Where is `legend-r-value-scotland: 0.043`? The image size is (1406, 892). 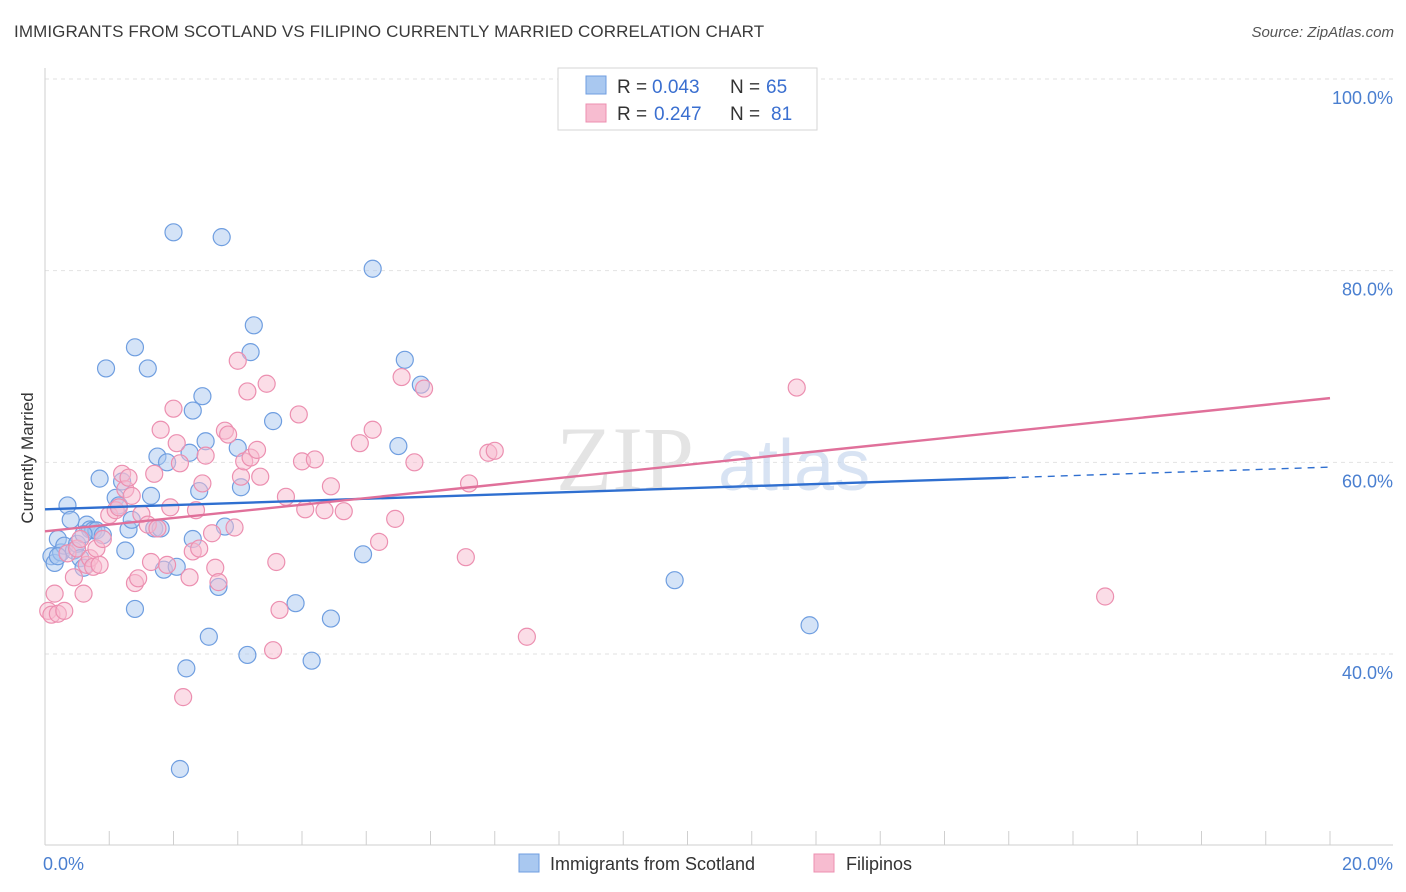 legend-r-value-scotland: 0.043 is located at coordinates (676, 87).